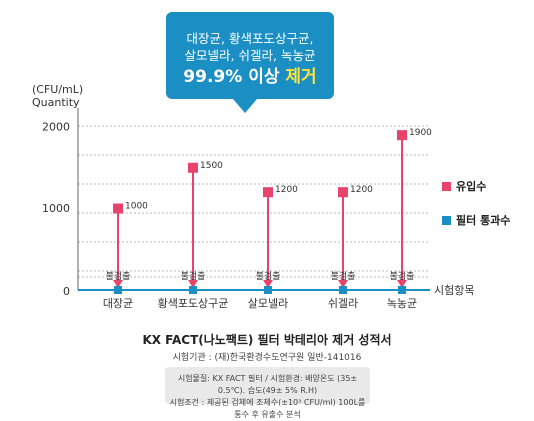 The image size is (534, 421). What do you see at coordinates (420, 133) in the screenshot?
I see `inflow-value-label: 1900` at bounding box center [420, 133].